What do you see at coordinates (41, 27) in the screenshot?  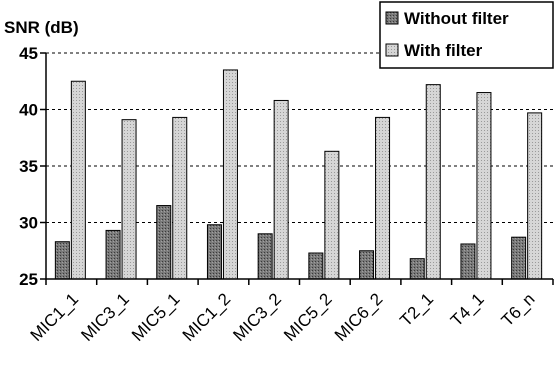 I see `y-axis-label: SNR (dB)` at bounding box center [41, 27].